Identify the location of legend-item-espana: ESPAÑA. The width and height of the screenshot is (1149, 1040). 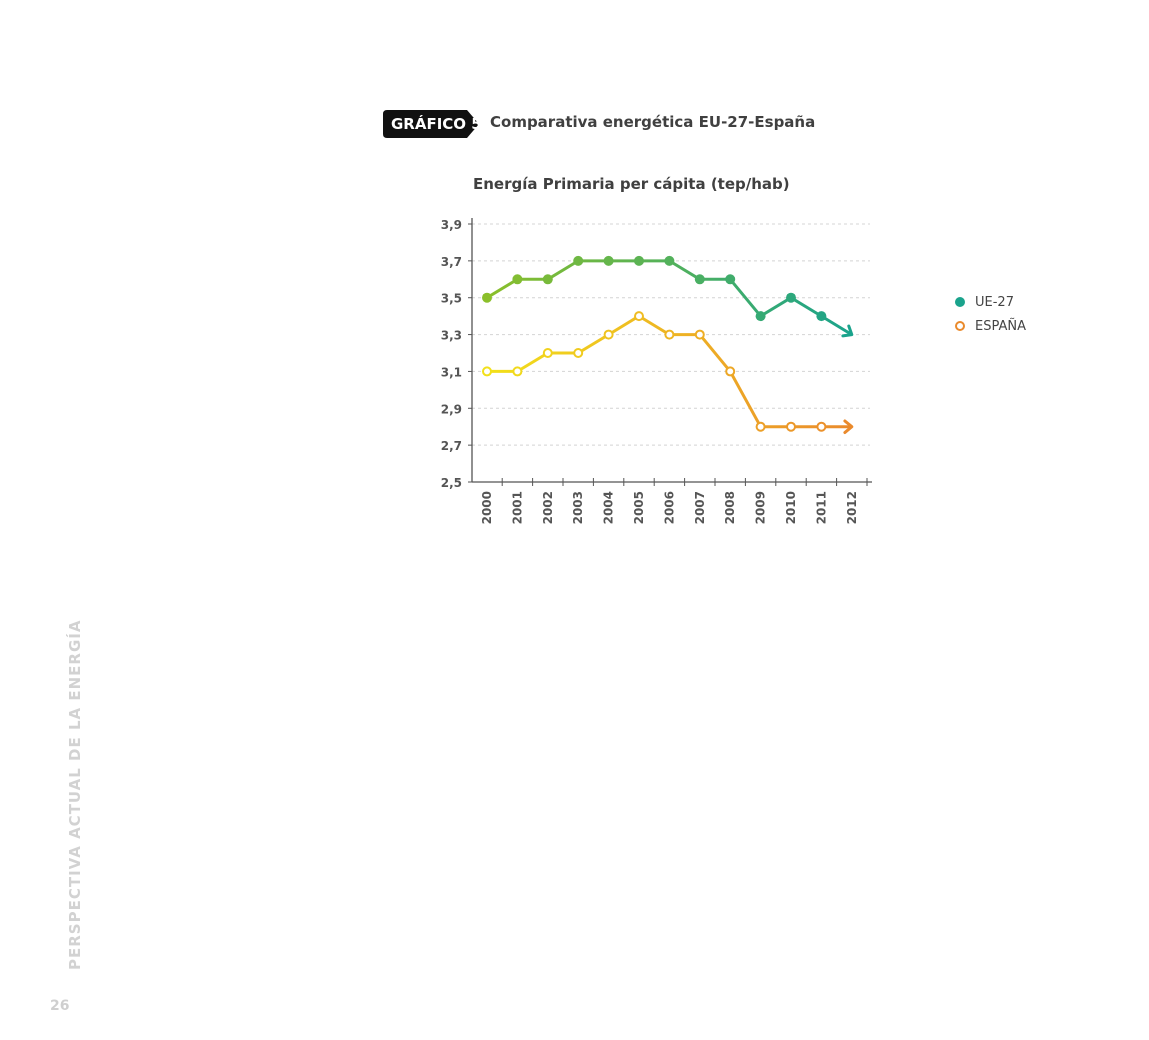
(990, 326).